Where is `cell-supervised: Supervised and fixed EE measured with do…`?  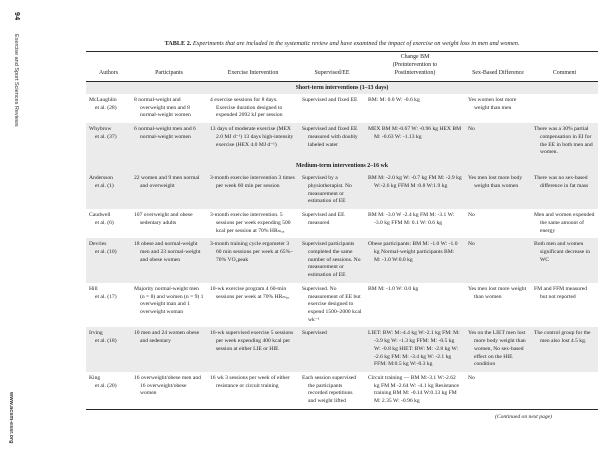
cell-supervised: Supervised and fixed EE measured with do… is located at coordinates (332, 142).